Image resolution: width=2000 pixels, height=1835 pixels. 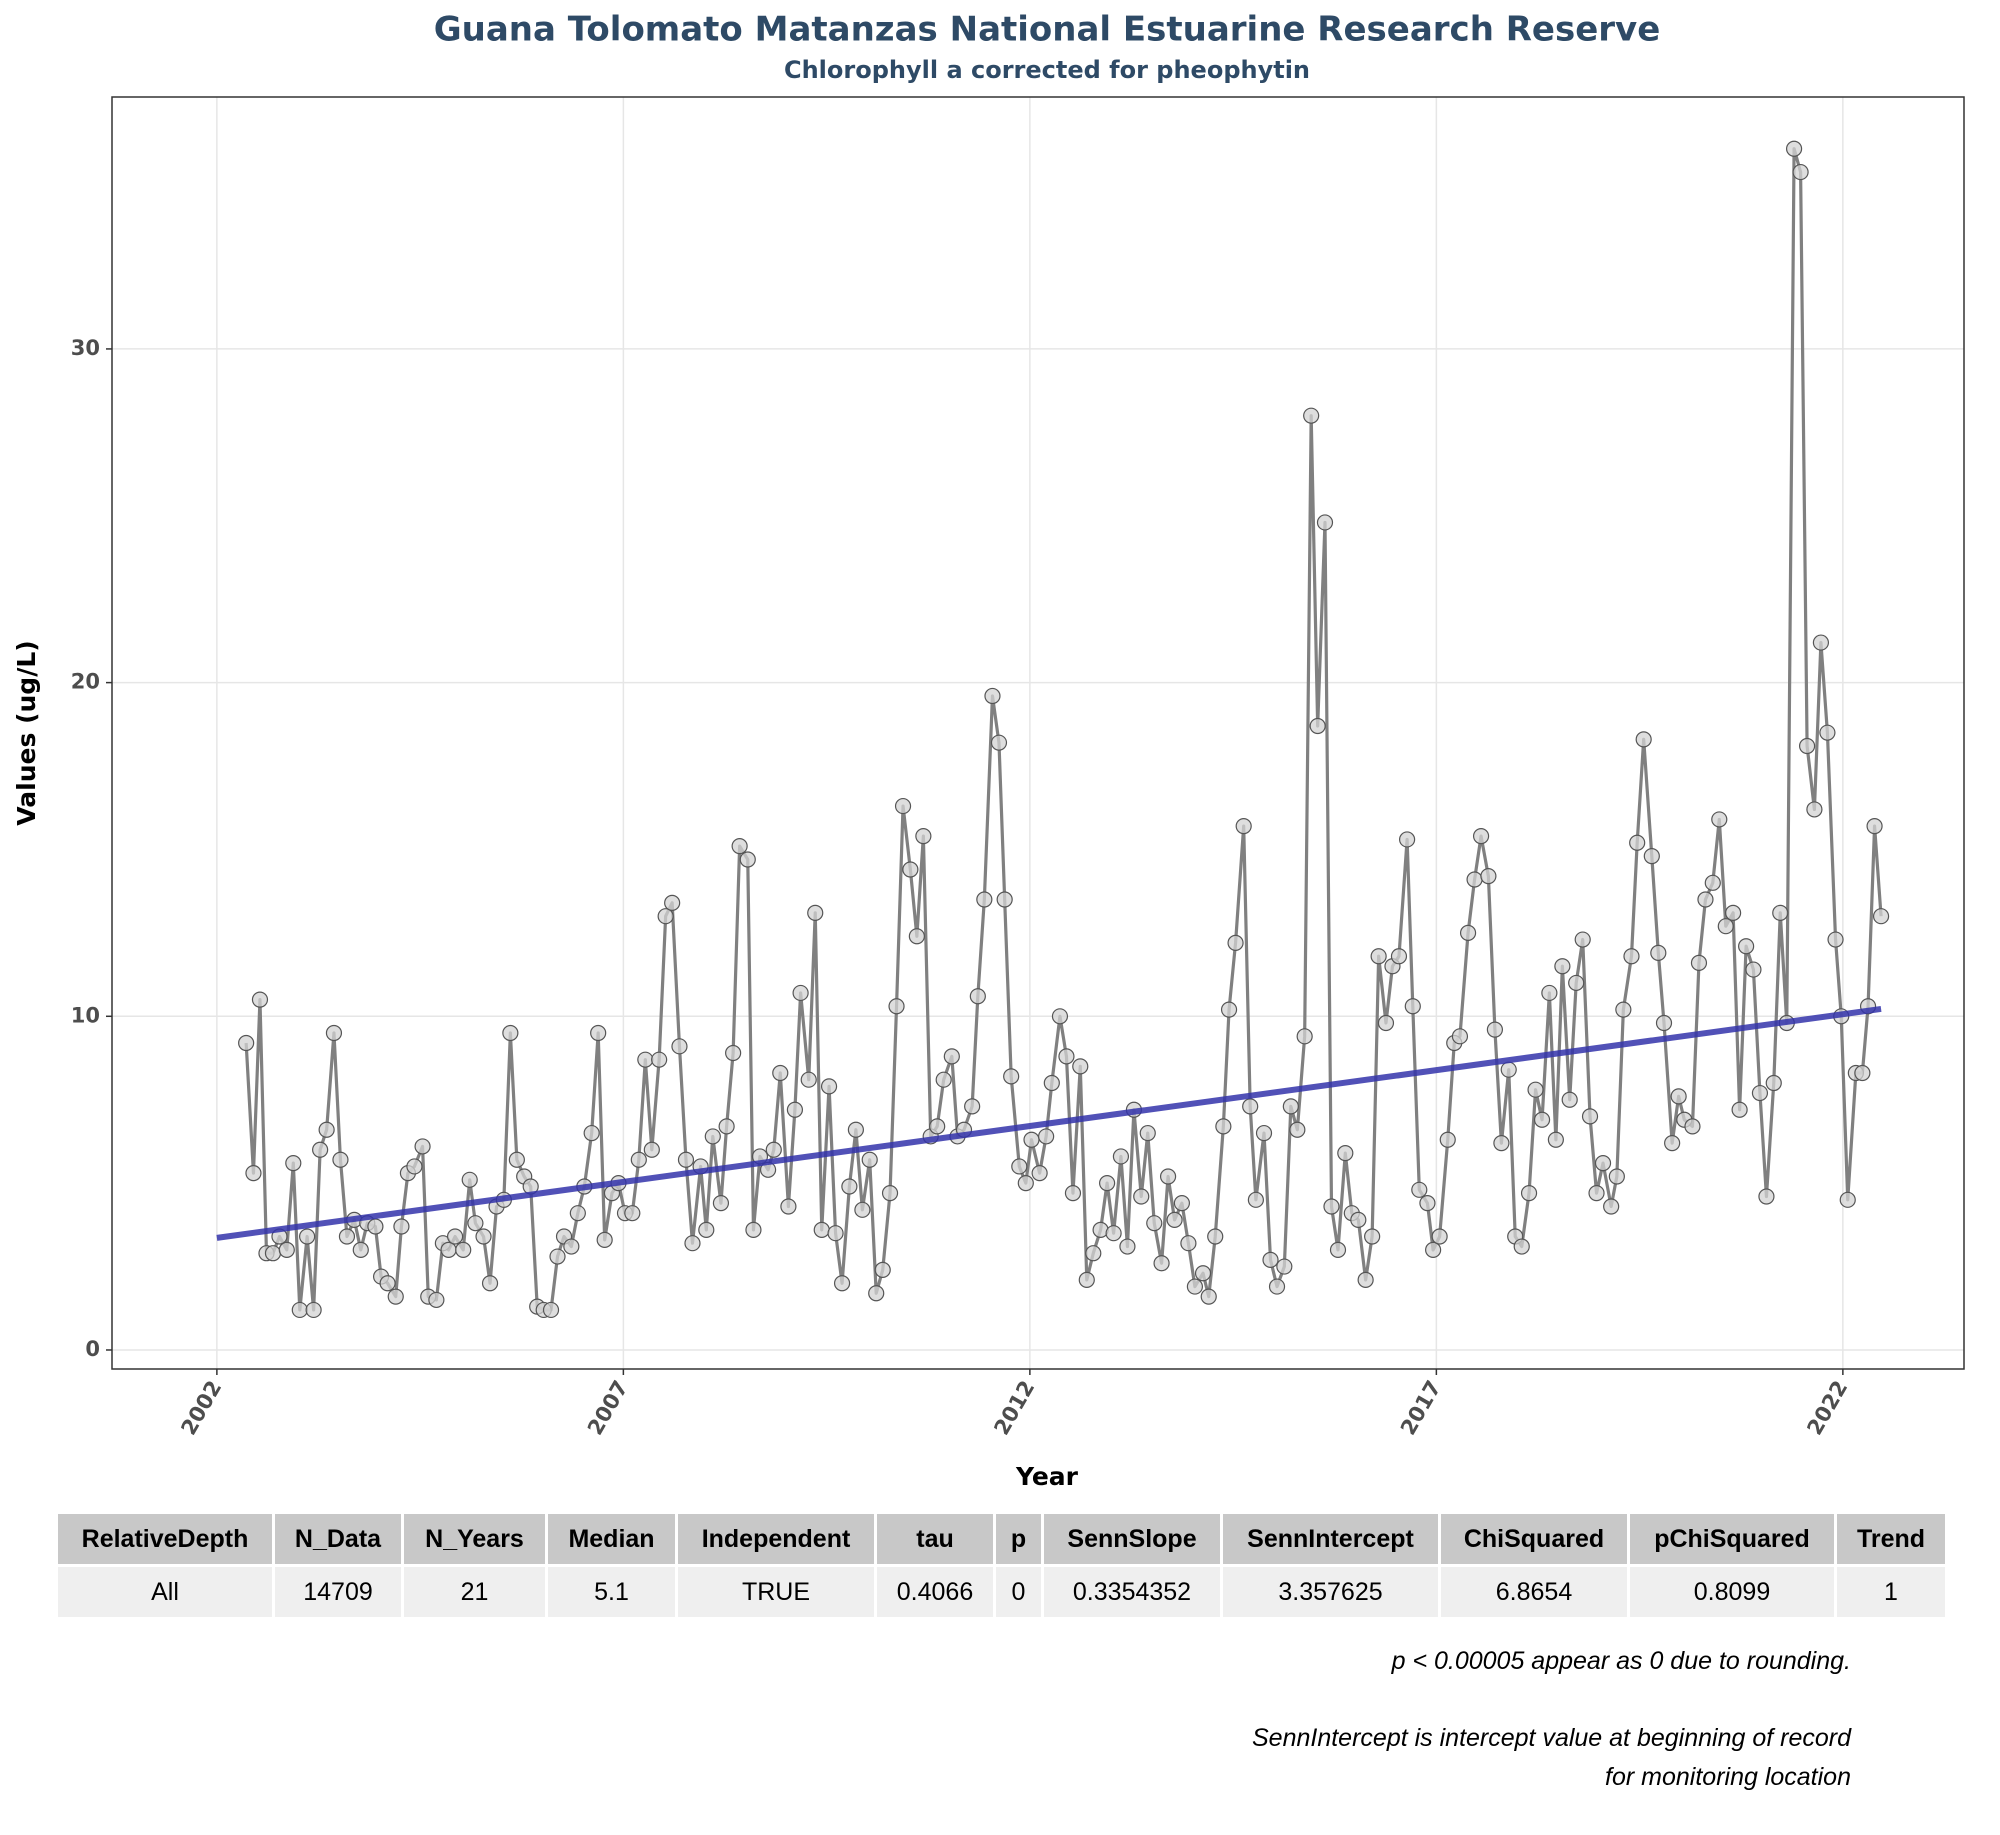 What do you see at coordinates (1132, 1539) in the screenshot?
I see `column-header: SennSlope` at bounding box center [1132, 1539].